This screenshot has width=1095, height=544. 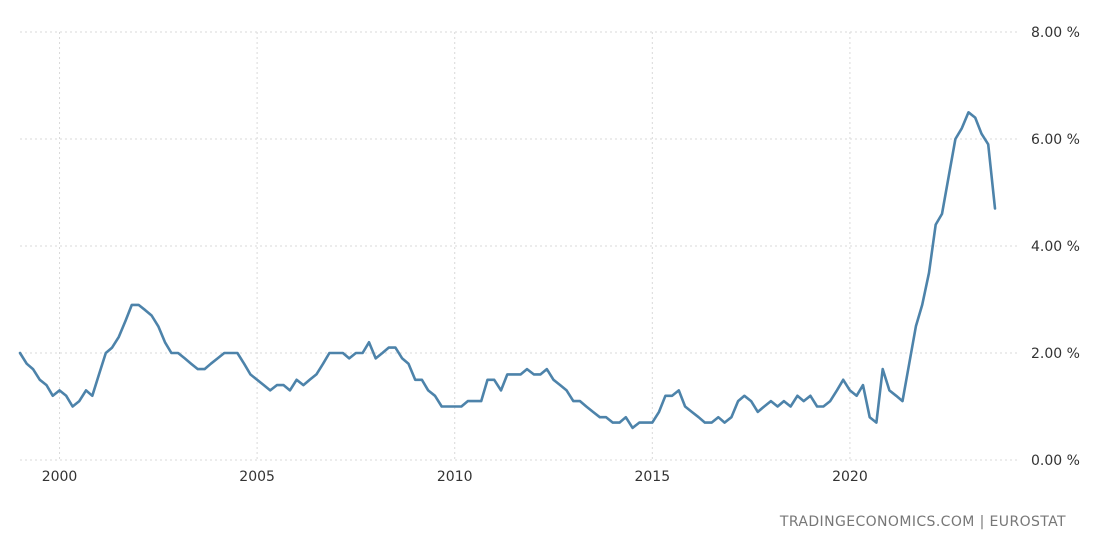 I want to click on x-tick-label: 2020, so click(x=850, y=477).